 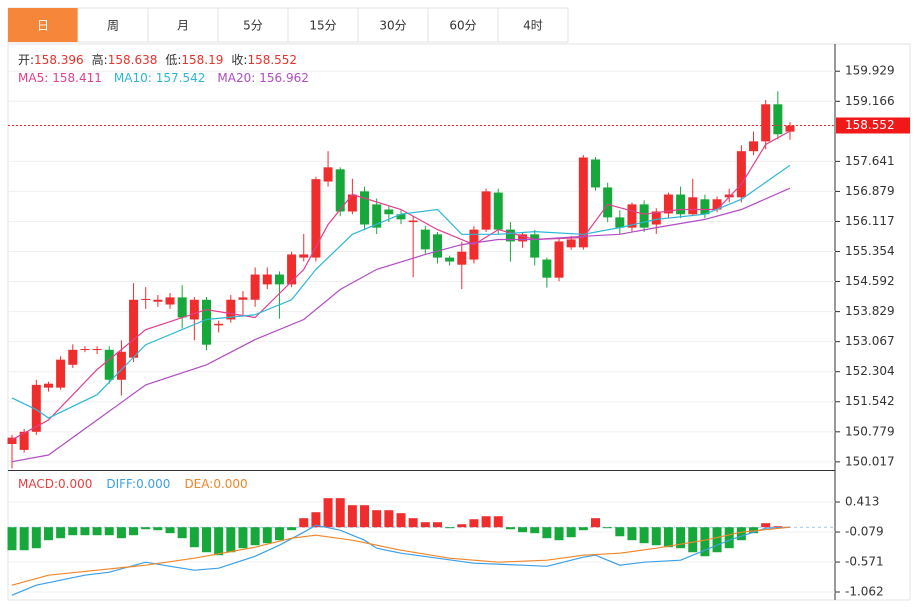 What do you see at coordinates (198, 484) in the screenshot?
I see `legend-name: DEA:` at bounding box center [198, 484].